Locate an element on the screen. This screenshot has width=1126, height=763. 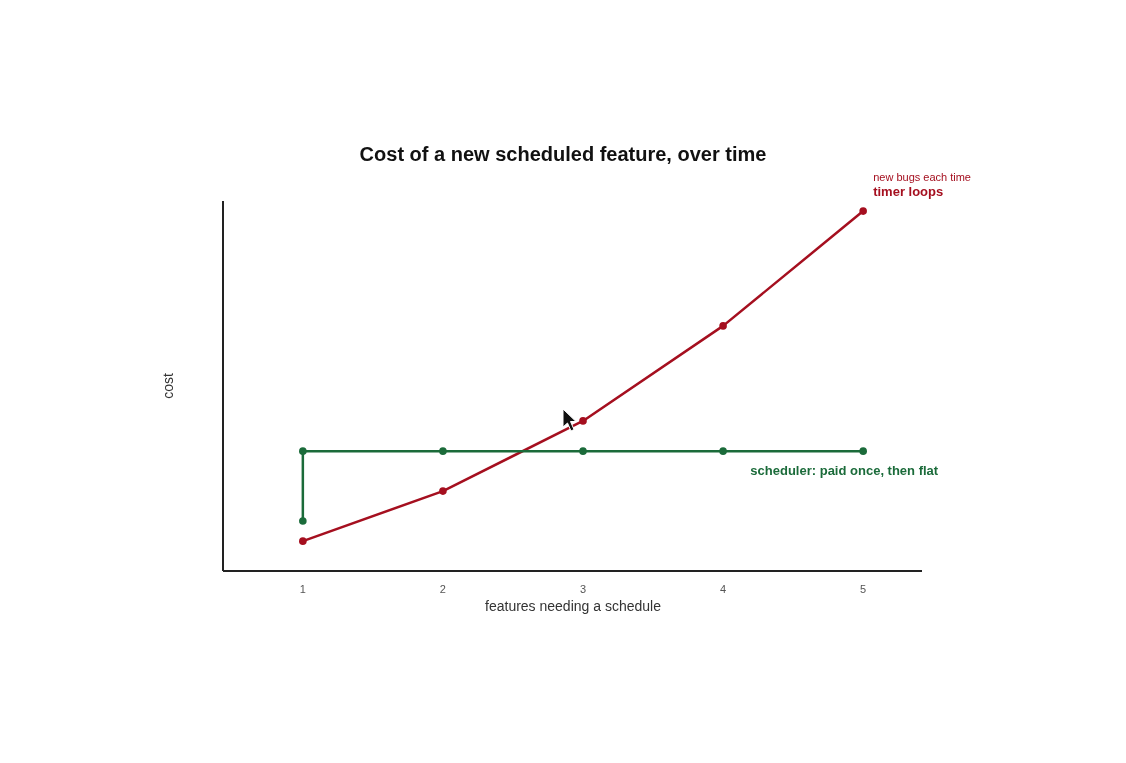
x-tick-label: 2 is located at coordinates (442, 589).